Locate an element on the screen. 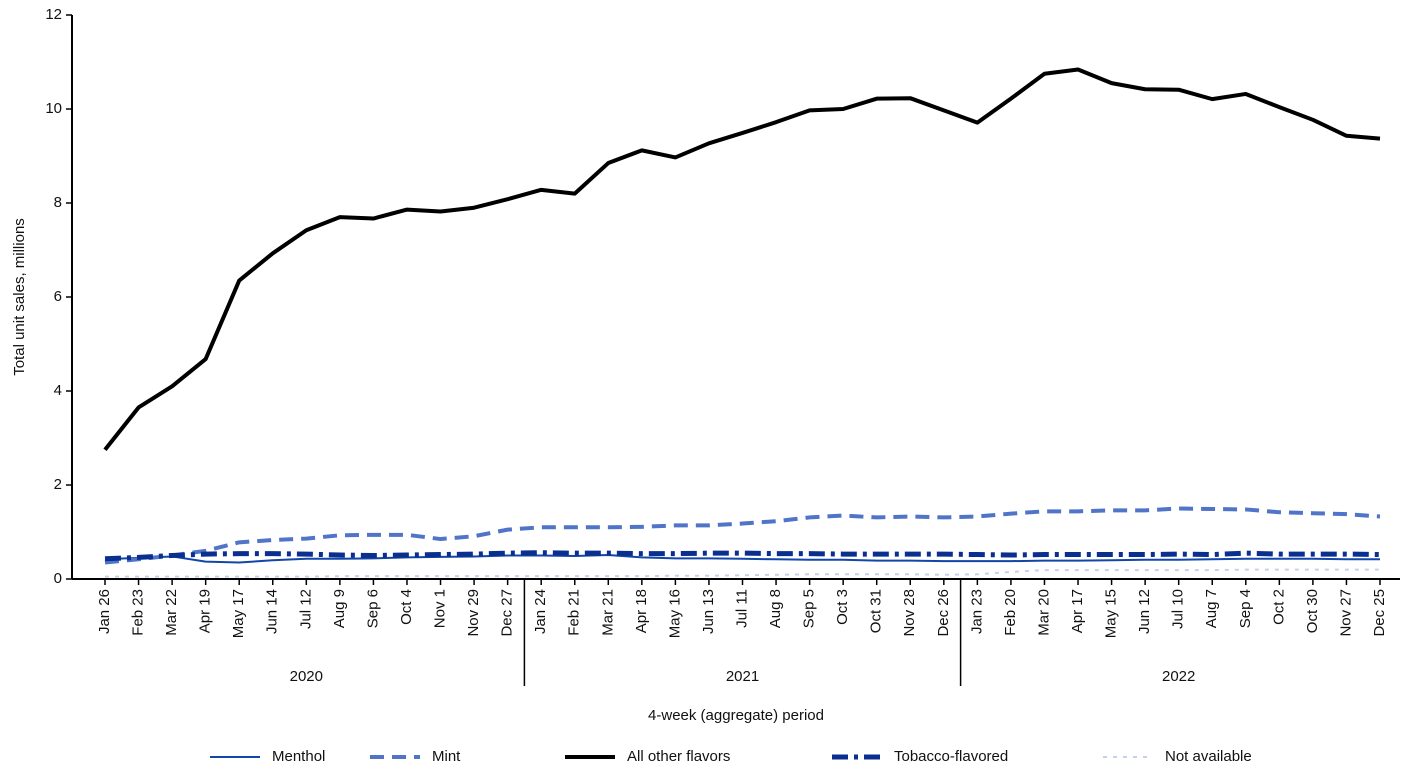  x-tick-label: May 15 is located at coordinates (1111, 613).